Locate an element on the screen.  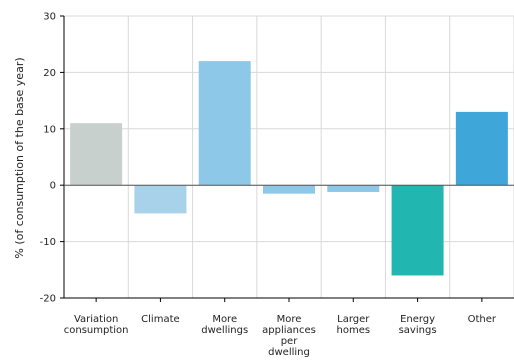
x-category-label: Larger is located at coordinates (353, 319).